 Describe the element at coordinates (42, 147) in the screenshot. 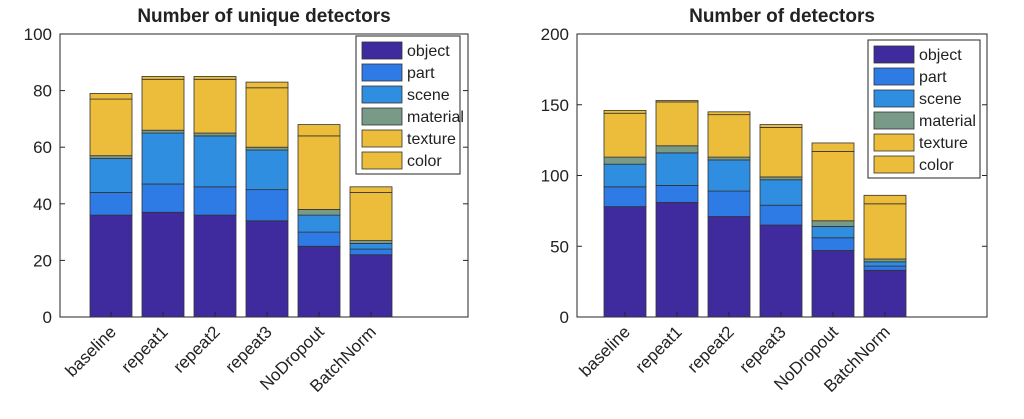

I see `y-tick-label: 60` at that location.